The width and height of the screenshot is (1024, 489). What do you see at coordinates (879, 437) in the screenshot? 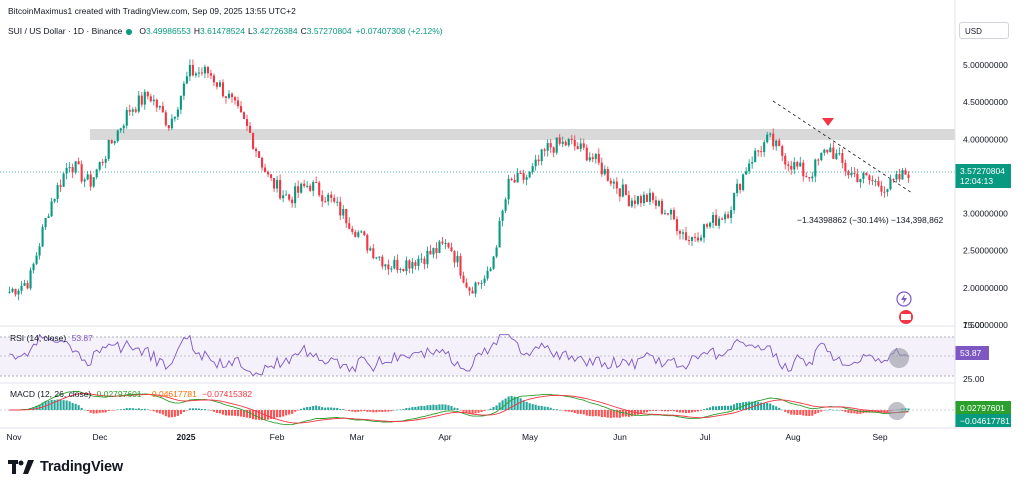
I see `time-axis-label: Sep` at bounding box center [879, 437].